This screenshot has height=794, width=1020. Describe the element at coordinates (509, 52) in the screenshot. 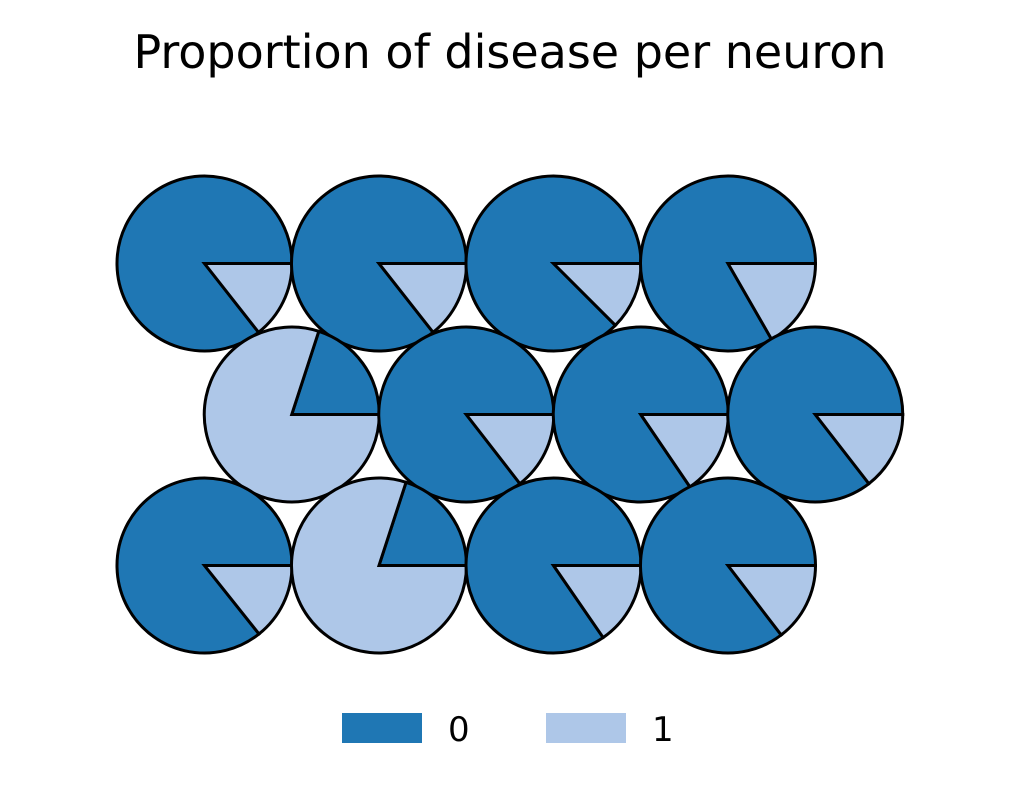

I see `chart-title: Proportion of disease per neuron` at that location.